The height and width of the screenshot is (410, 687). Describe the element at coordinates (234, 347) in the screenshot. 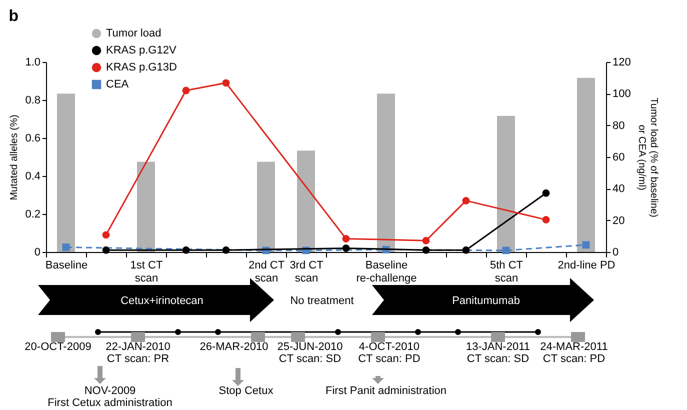

I see `text: 26-MAR-2010` at that location.